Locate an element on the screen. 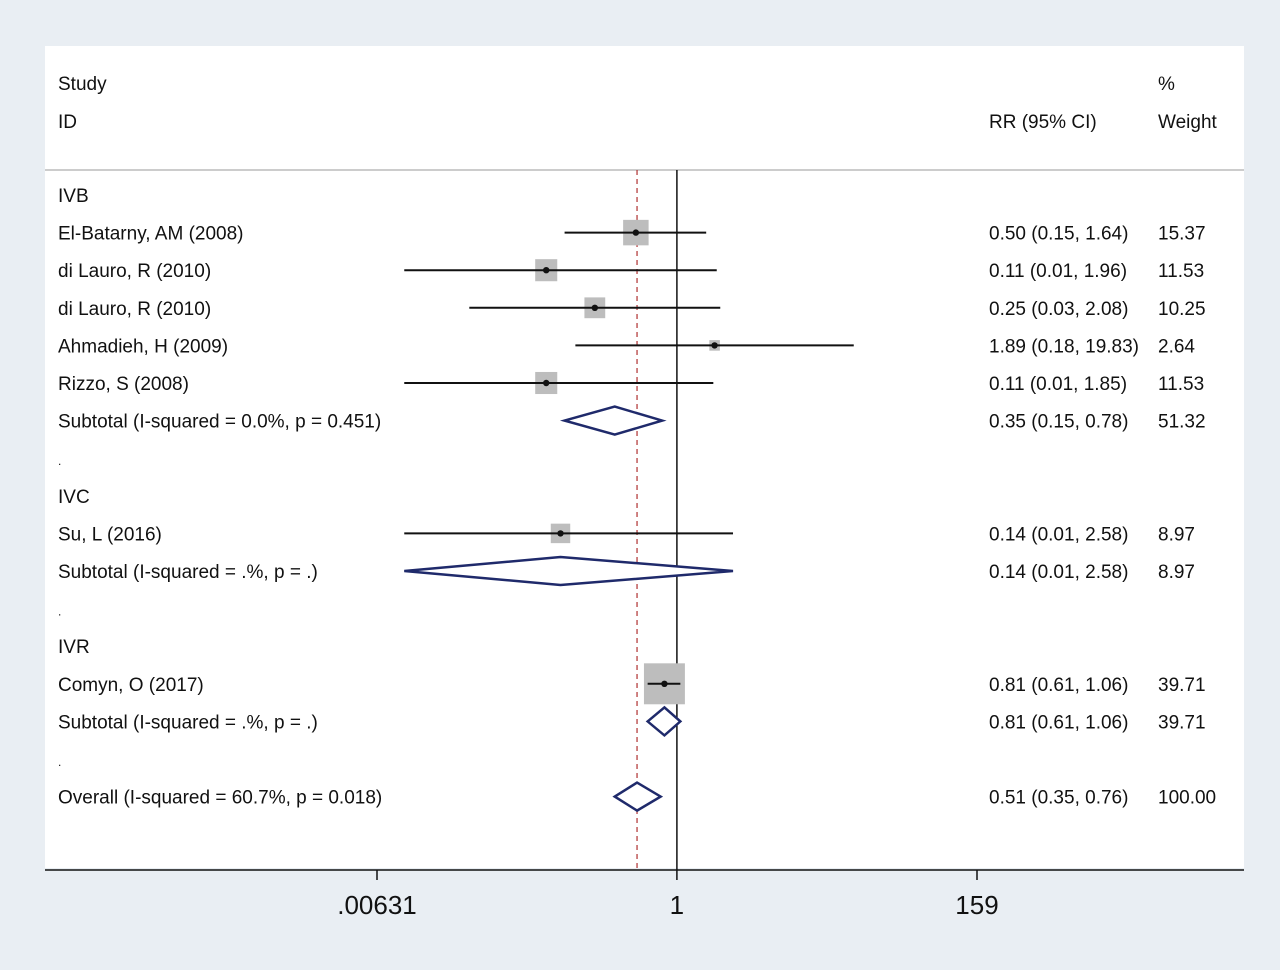 This screenshot has width=1280, height=970. row-group: IVR is located at coordinates (74, 647).